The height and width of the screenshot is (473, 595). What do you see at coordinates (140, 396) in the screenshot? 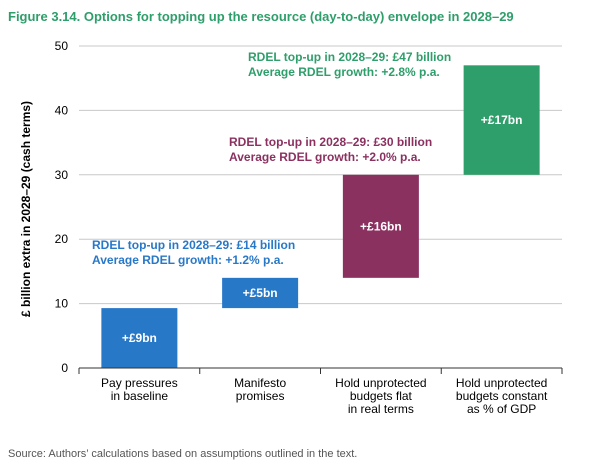
I see `x-tick-label: in baseline` at bounding box center [140, 396].